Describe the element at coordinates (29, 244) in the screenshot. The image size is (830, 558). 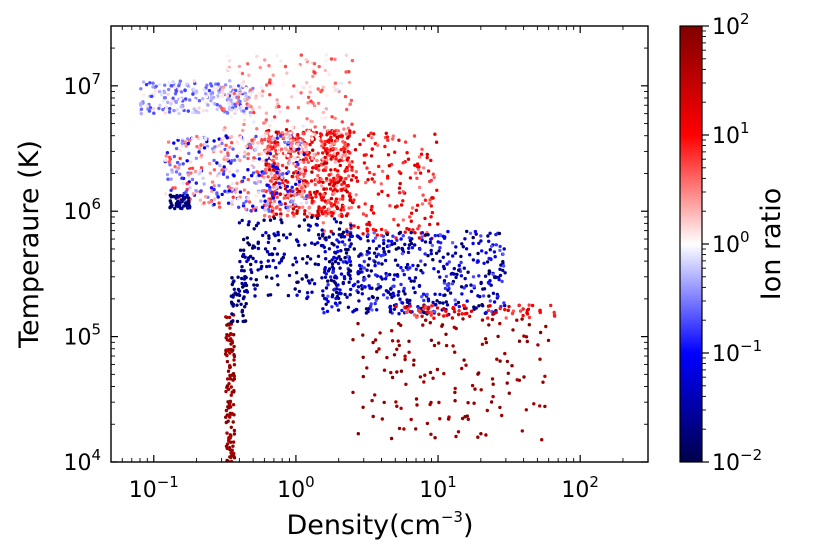
I see `y-axis-label: Temperaure (K)` at that location.